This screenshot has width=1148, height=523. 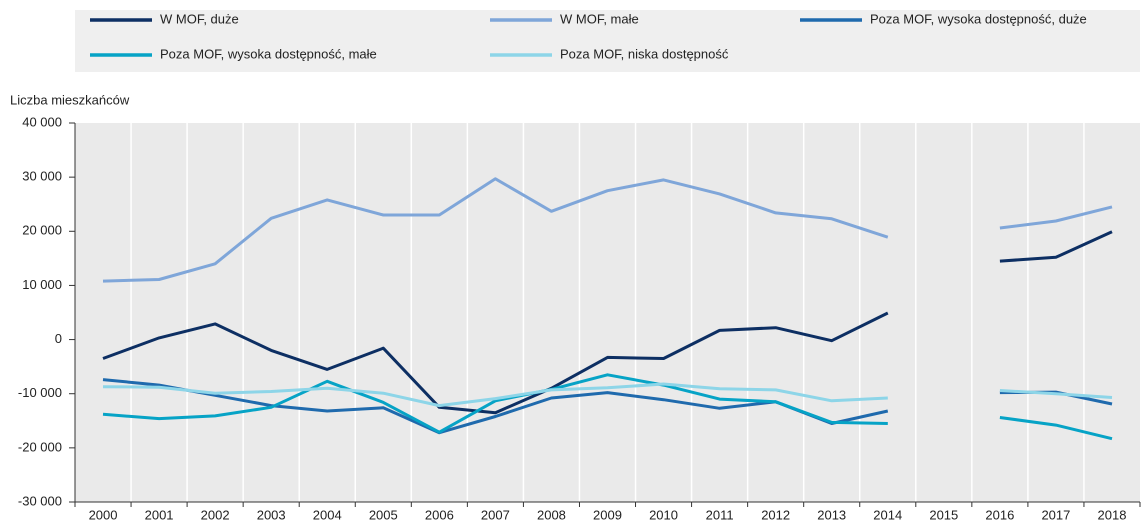 What do you see at coordinates (831, 514) in the screenshot?
I see `x-tick-label: 2013` at bounding box center [831, 514].